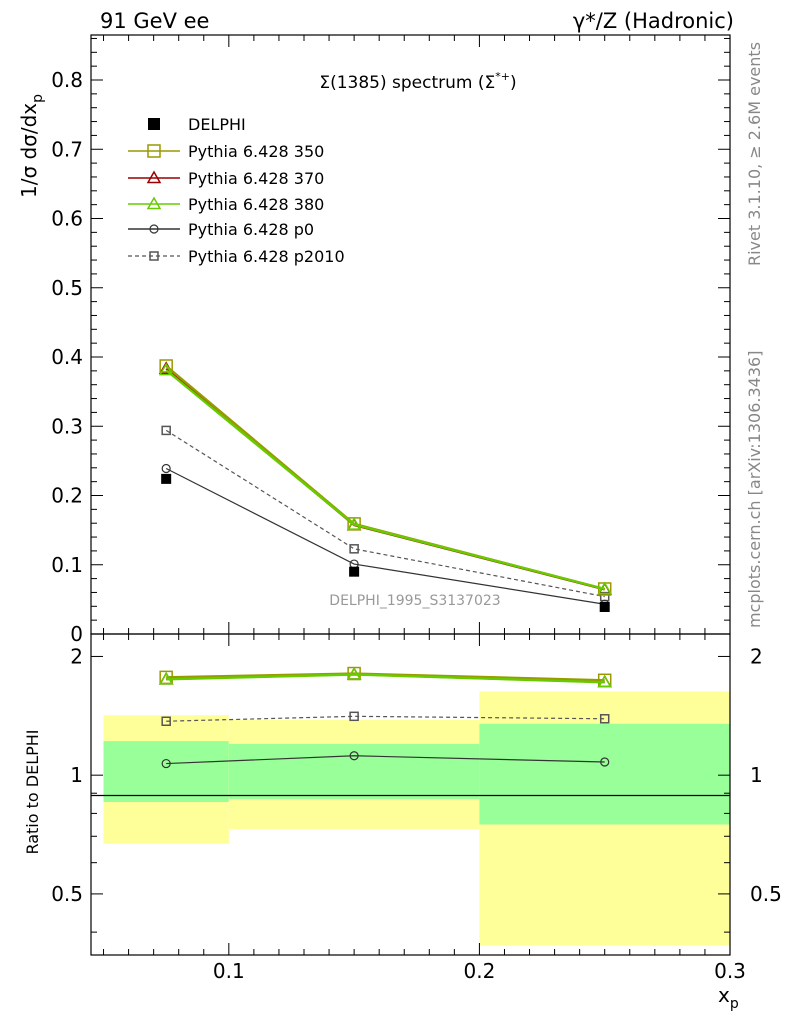 The height and width of the screenshot is (1024, 786). Describe the element at coordinates (756, 656) in the screenshot. I see `ratio-y-tick-label-right: 2` at that location.